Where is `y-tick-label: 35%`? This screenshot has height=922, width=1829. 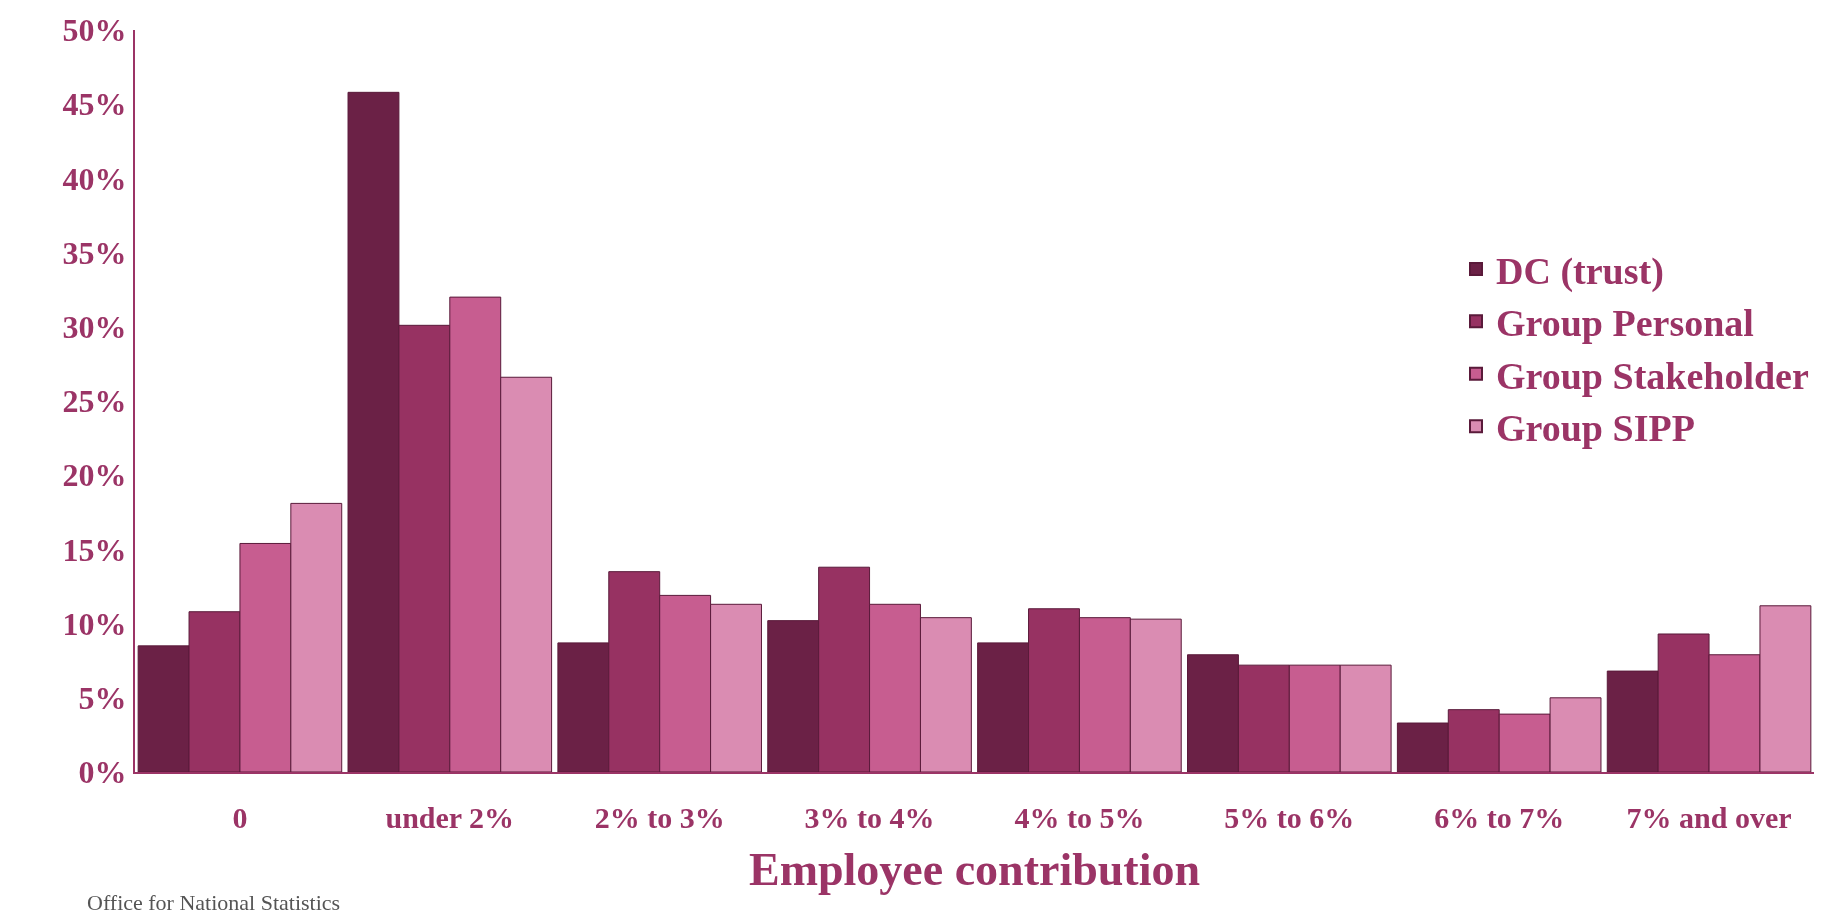 y-tick-label: 35% is located at coordinates (94, 252).